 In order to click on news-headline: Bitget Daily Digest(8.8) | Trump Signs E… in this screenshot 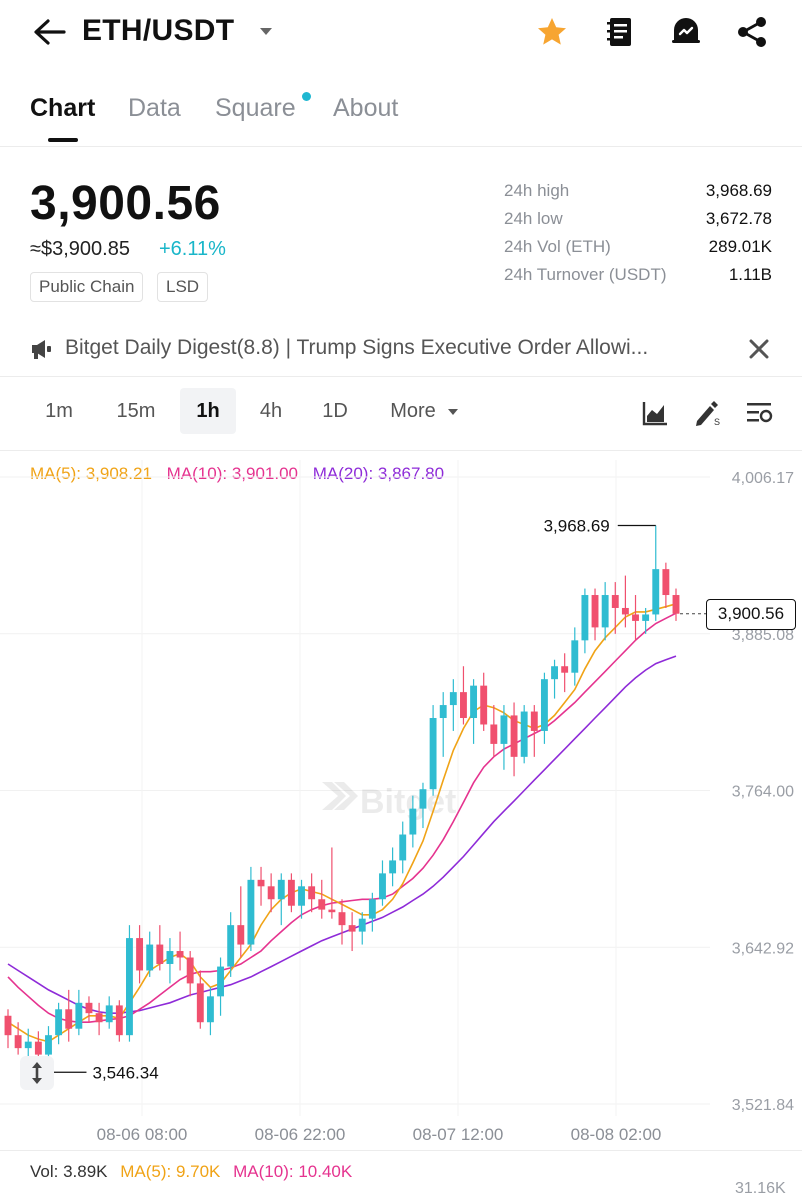, I will do `click(357, 347)`.